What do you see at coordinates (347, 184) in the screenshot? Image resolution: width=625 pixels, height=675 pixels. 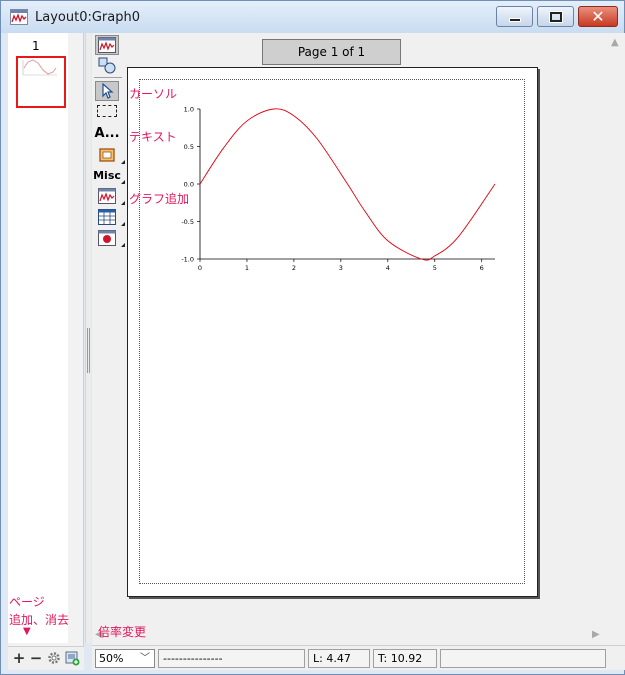 I see `series-line` at bounding box center [347, 184].